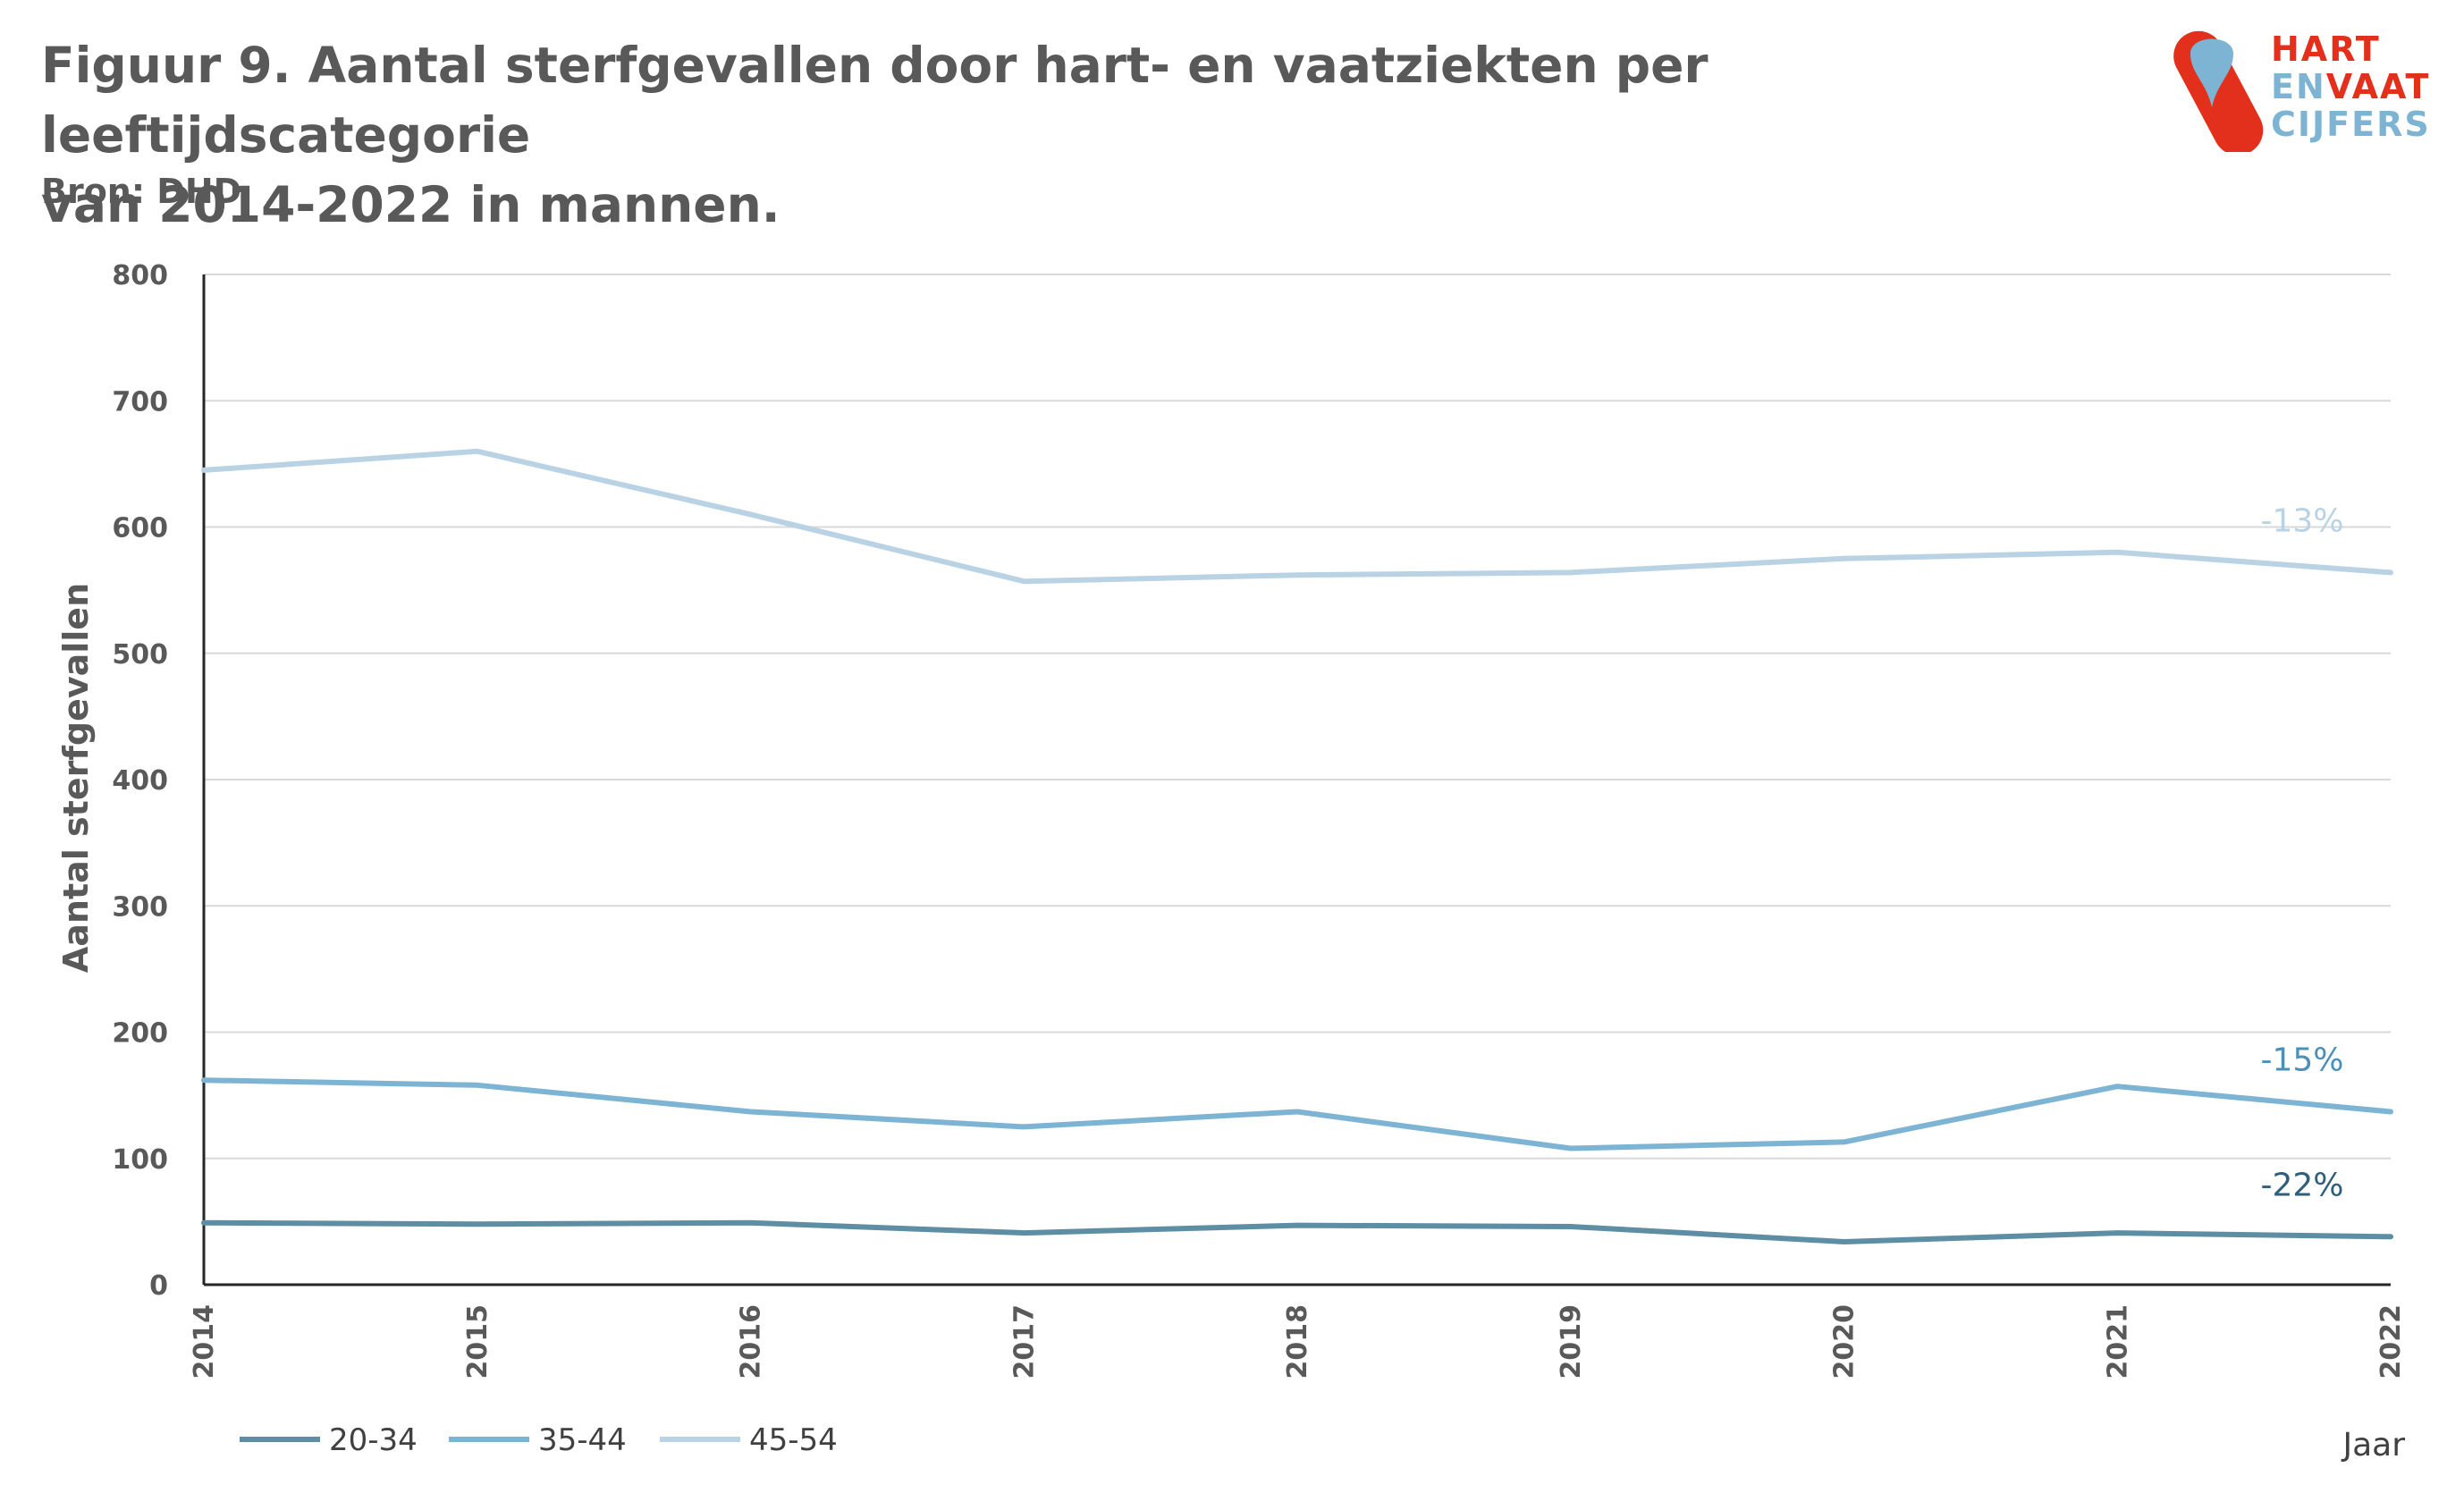 The height and width of the screenshot is (1493, 2464). I want to click on y-axis-label: Aantal sterfgevallen, so click(76, 778).